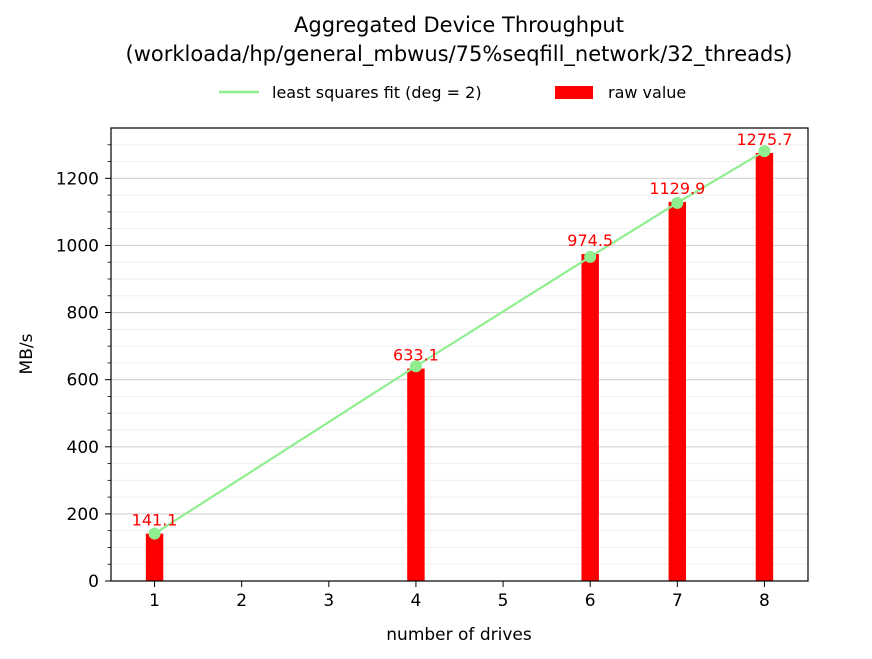 This screenshot has width=872, height=659. What do you see at coordinates (328, 601) in the screenshot?
I see `x-tick-label: 3` at bounding box center [328, 601].